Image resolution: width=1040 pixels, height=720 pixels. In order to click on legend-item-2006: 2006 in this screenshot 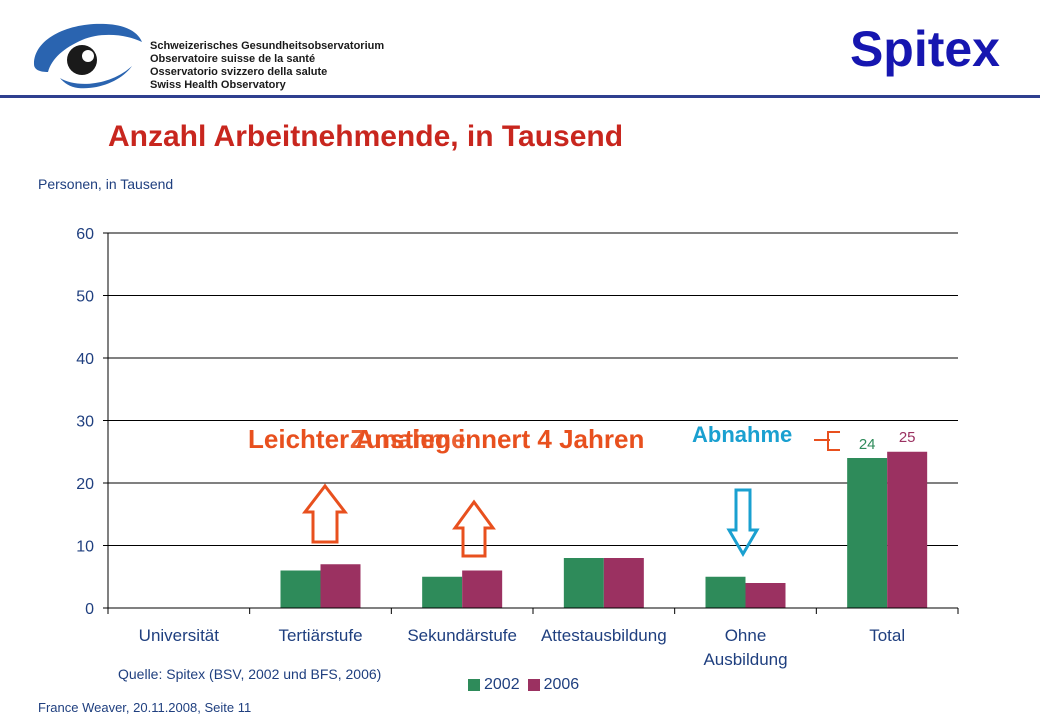, I will do `click(553, 685)`.